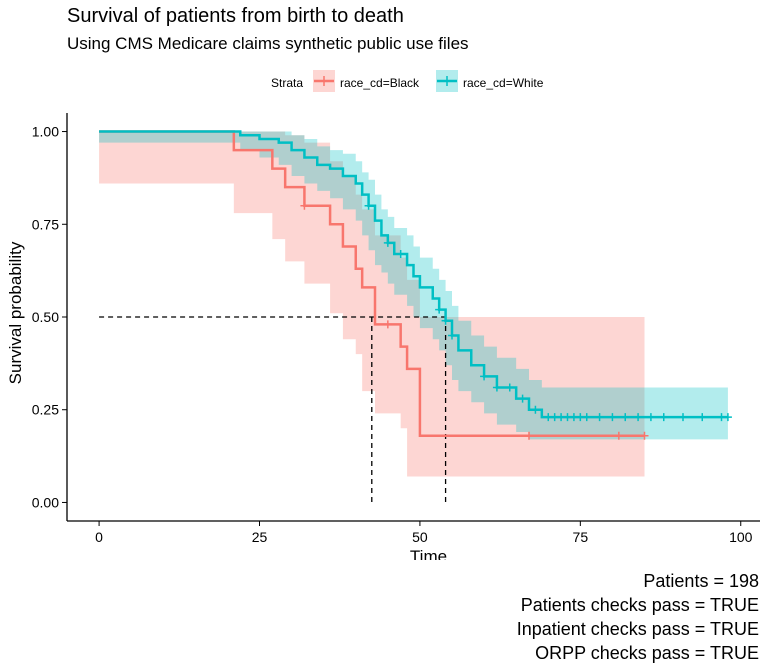 This screenshot has height=672, width=768. What do you see at coordinates (45, 224) in the screenshot?
I see `y-tick-label: 0.75` at bounding box center [45, 224].